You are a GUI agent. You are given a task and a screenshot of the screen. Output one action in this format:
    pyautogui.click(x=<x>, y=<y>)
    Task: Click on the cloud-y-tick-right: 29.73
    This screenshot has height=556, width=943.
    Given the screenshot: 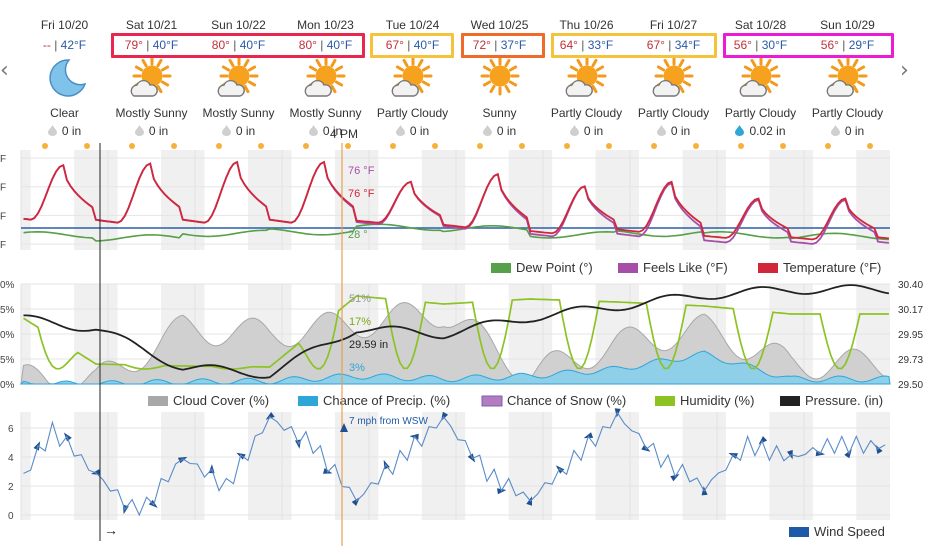 What is the action you would take?
    pyautogui.click(x=910, y=360)
    